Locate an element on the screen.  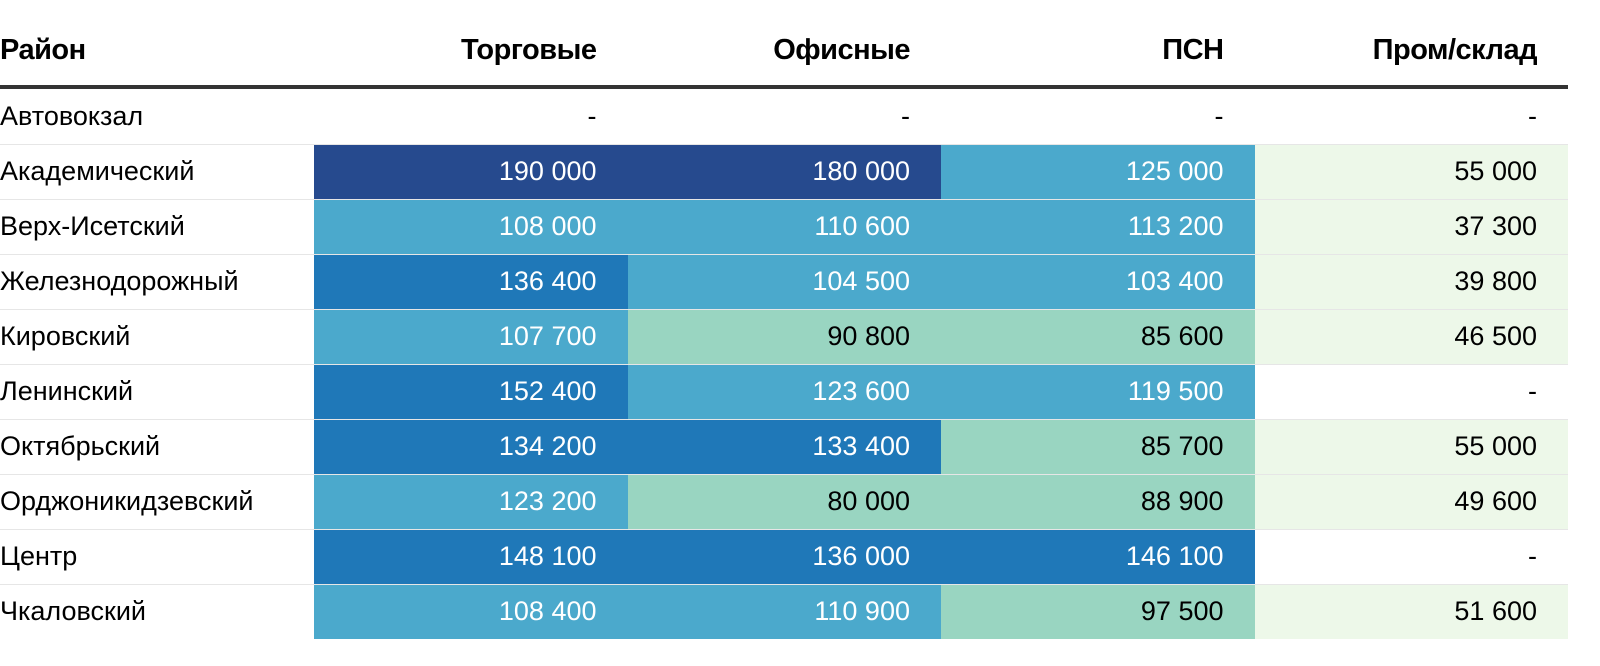
value-cell-industrial: 51 600 is located at coordinates (1411, 611).